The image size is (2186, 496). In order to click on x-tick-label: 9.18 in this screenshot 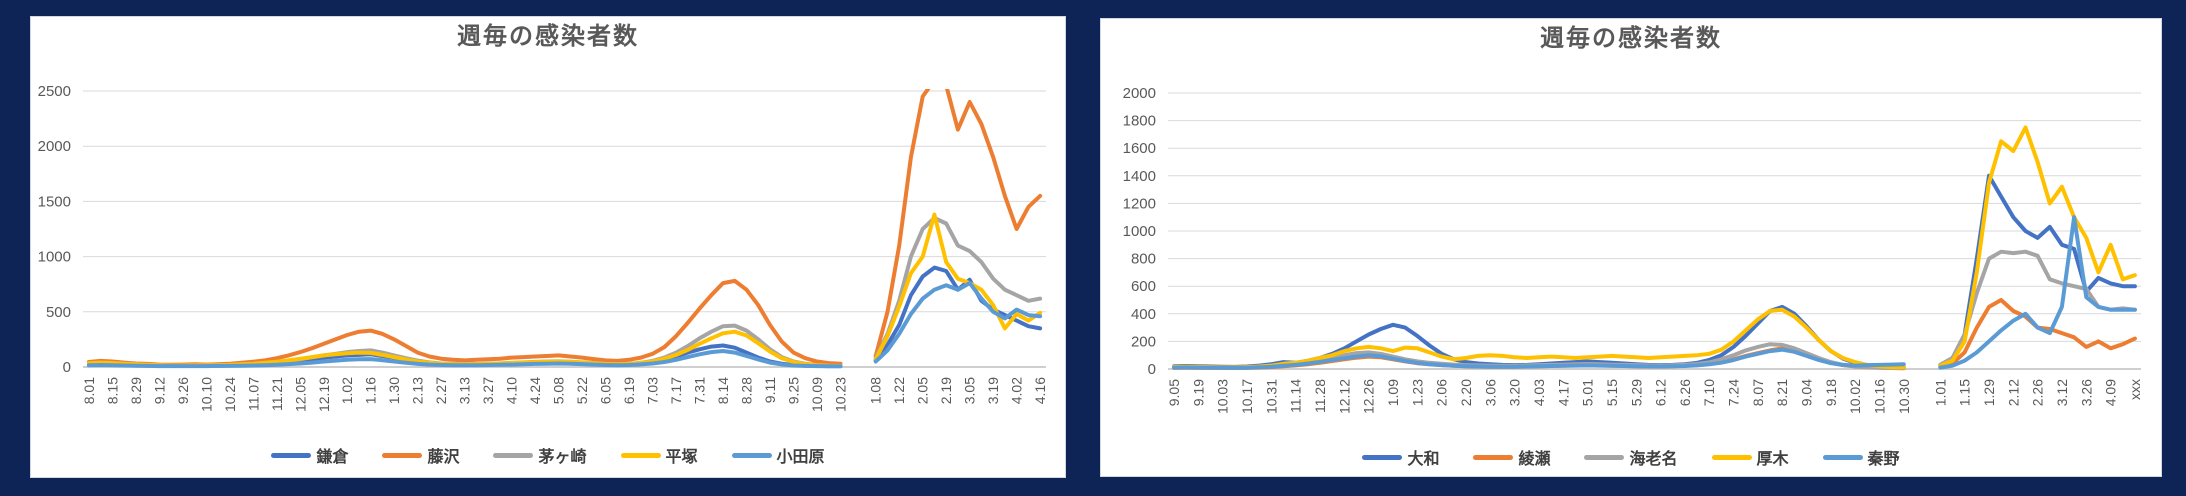, I will do `click(1831, 392)`.